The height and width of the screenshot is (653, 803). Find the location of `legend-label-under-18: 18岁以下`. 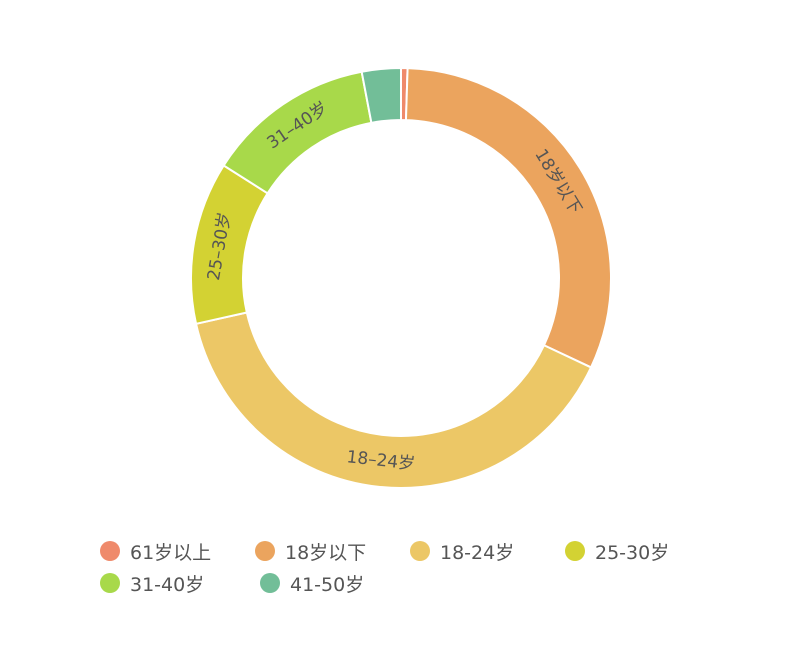

legend-label-under-18: 18岁以下 is located at coordinates (326, 552).